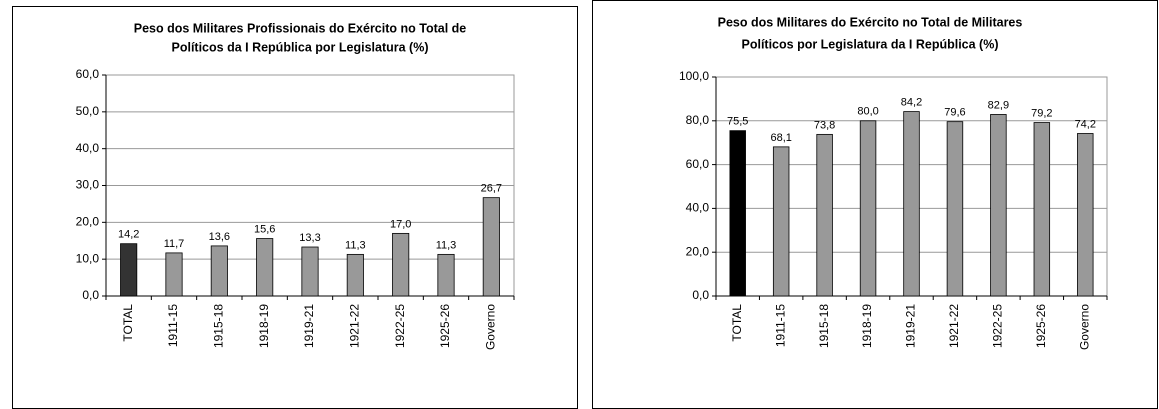 This screenshot has height=409, width=1159. I want to click on value-label: 79,2, so click(1041, 113).